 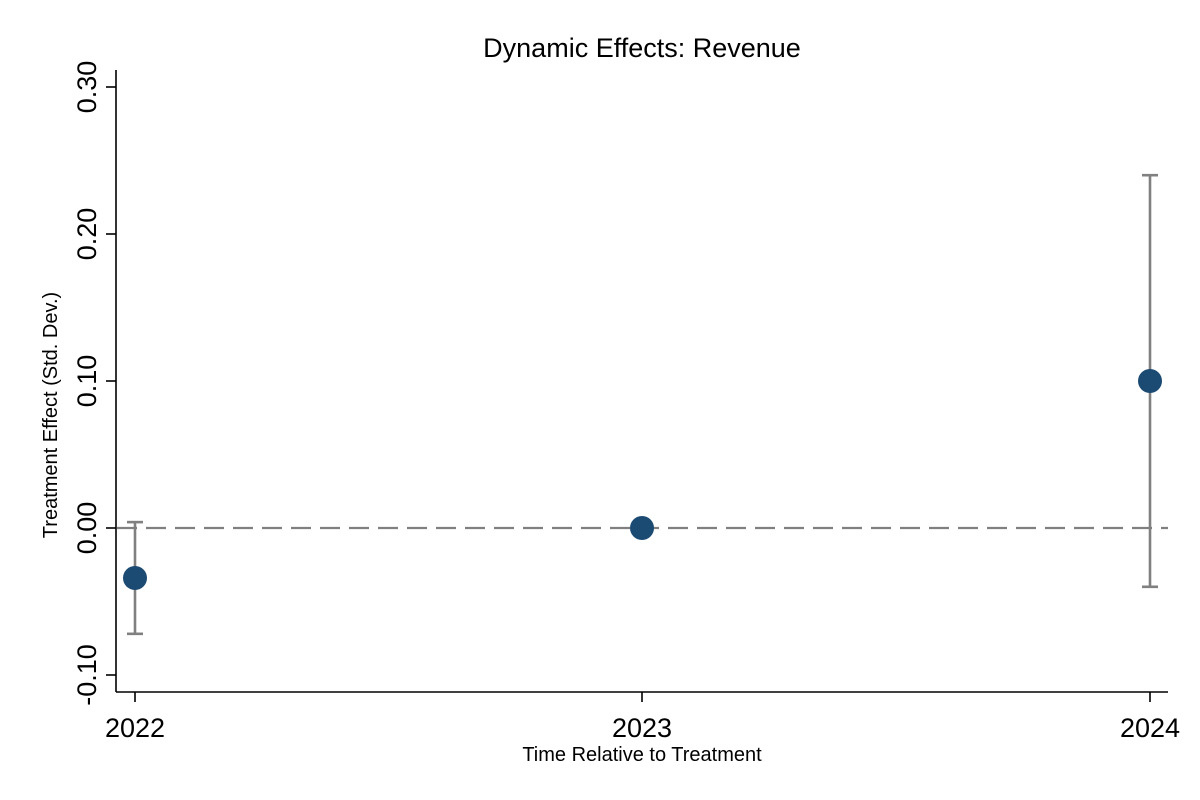 What do you see at coordinates (87, 381) in the screenshot?
I see `y-tick-label: 0.10` at bounding box center [87, 381].